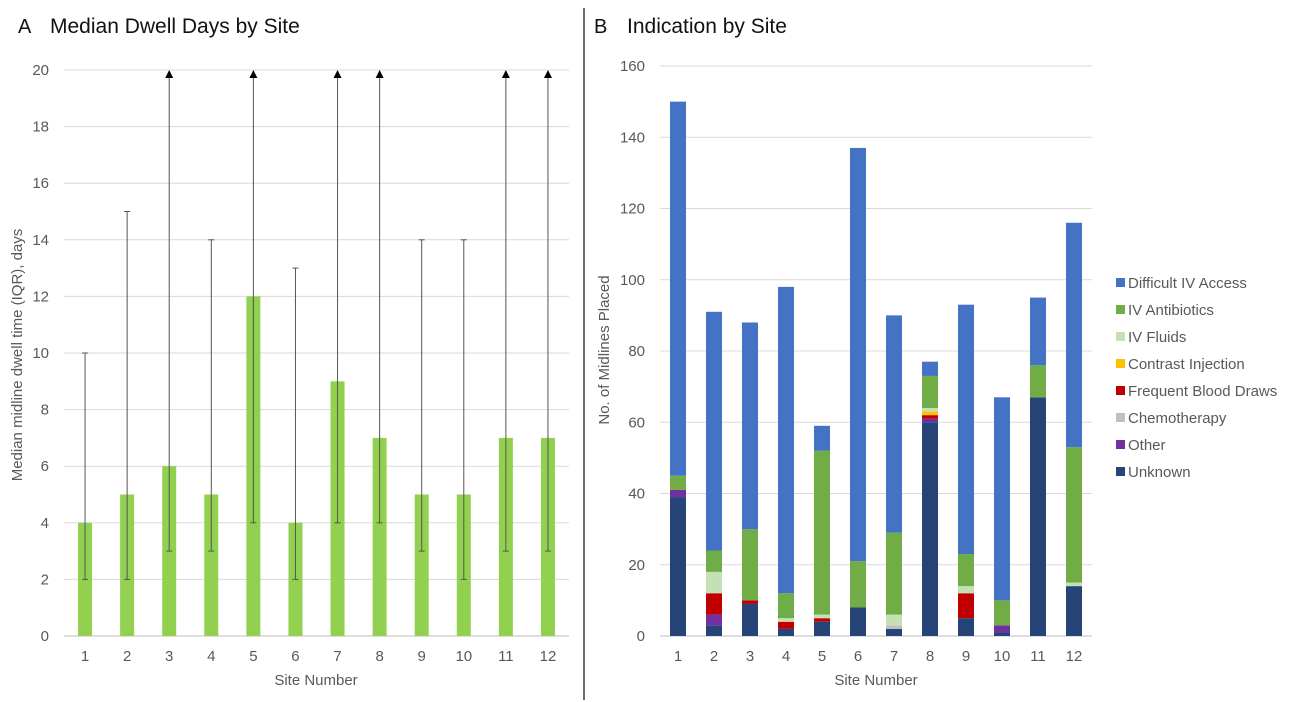  I want to click on panel-a-y-tick: 8, so click(45, 410).